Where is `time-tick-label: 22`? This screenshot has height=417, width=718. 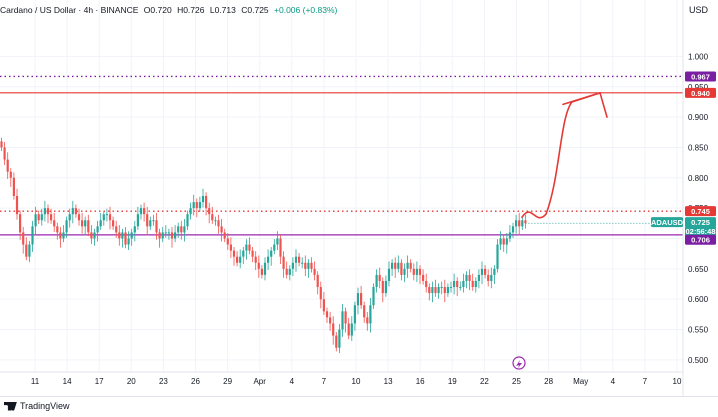 time-tick-label: 22 is located at coordinates (484, 381).